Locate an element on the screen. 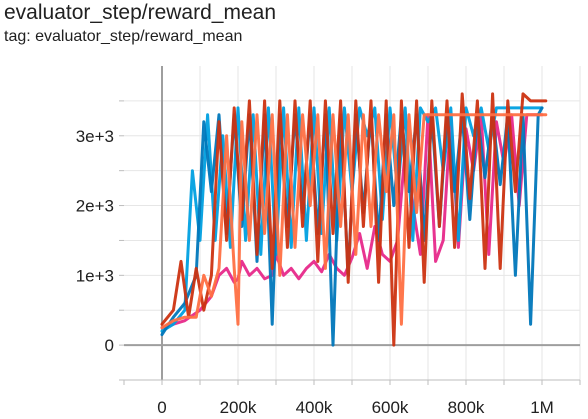  x-tick-label: 1M is located at coordinates (542, 407).